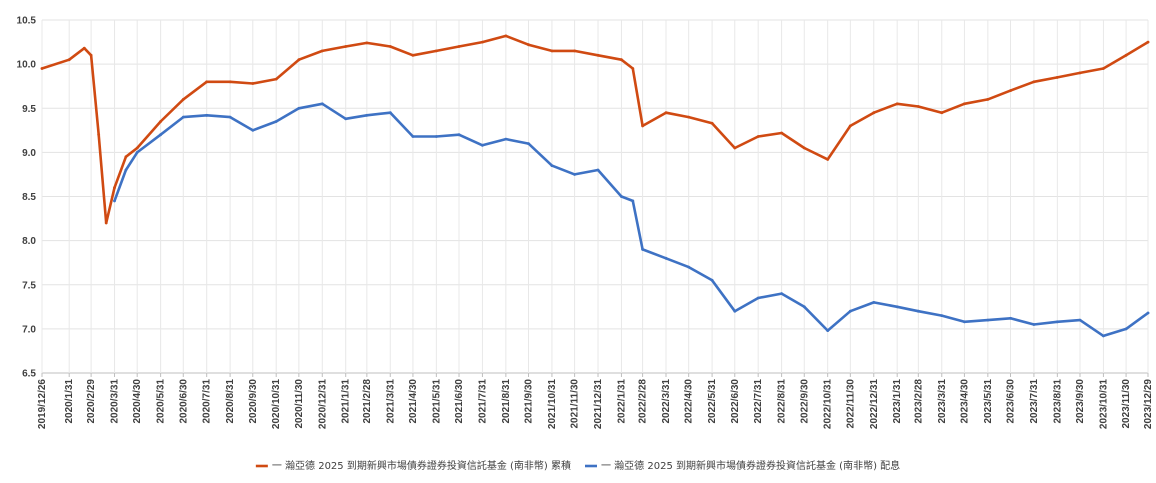 The image size is (1156, 483). What do you see at coordinates (782, 401) in the screenshot?
I see `x-tick-label: 2022/8/31` at bounding box center [782, 401].